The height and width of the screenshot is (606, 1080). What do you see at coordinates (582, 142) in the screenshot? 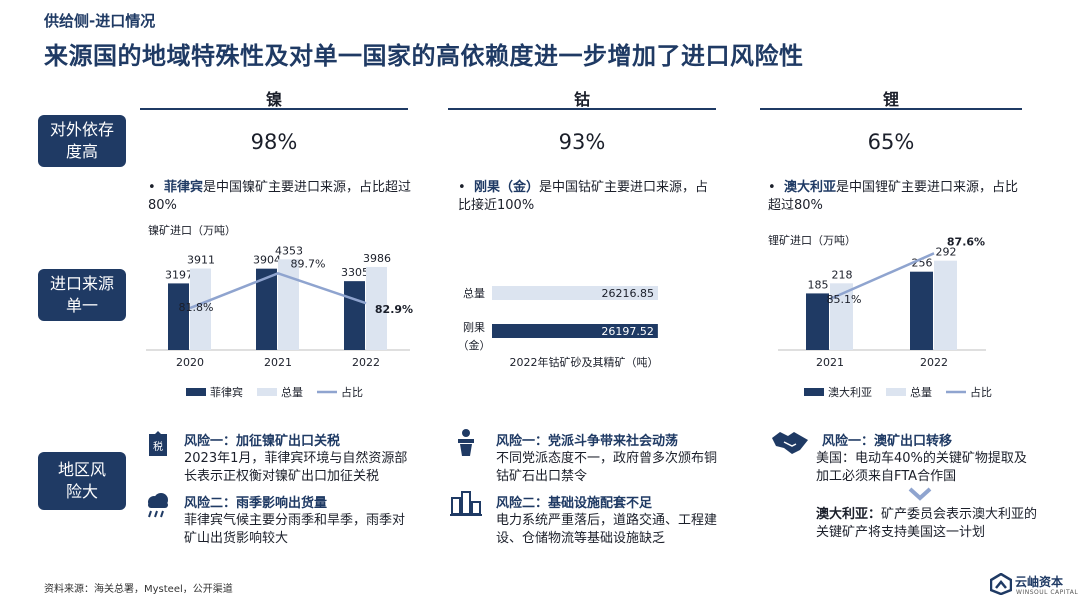
I see `dependency-cobalt: 93%` at bounding box center [582, 142].